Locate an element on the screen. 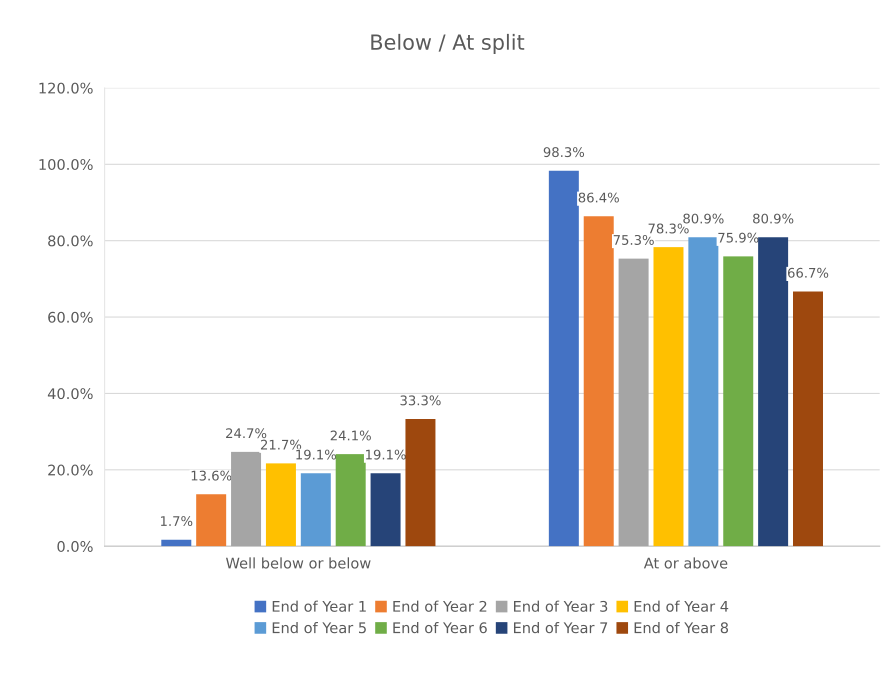 The width and height of the screenshot is (894, 676). y-tick-label: 0.0% is located at coordinates (75, 546).